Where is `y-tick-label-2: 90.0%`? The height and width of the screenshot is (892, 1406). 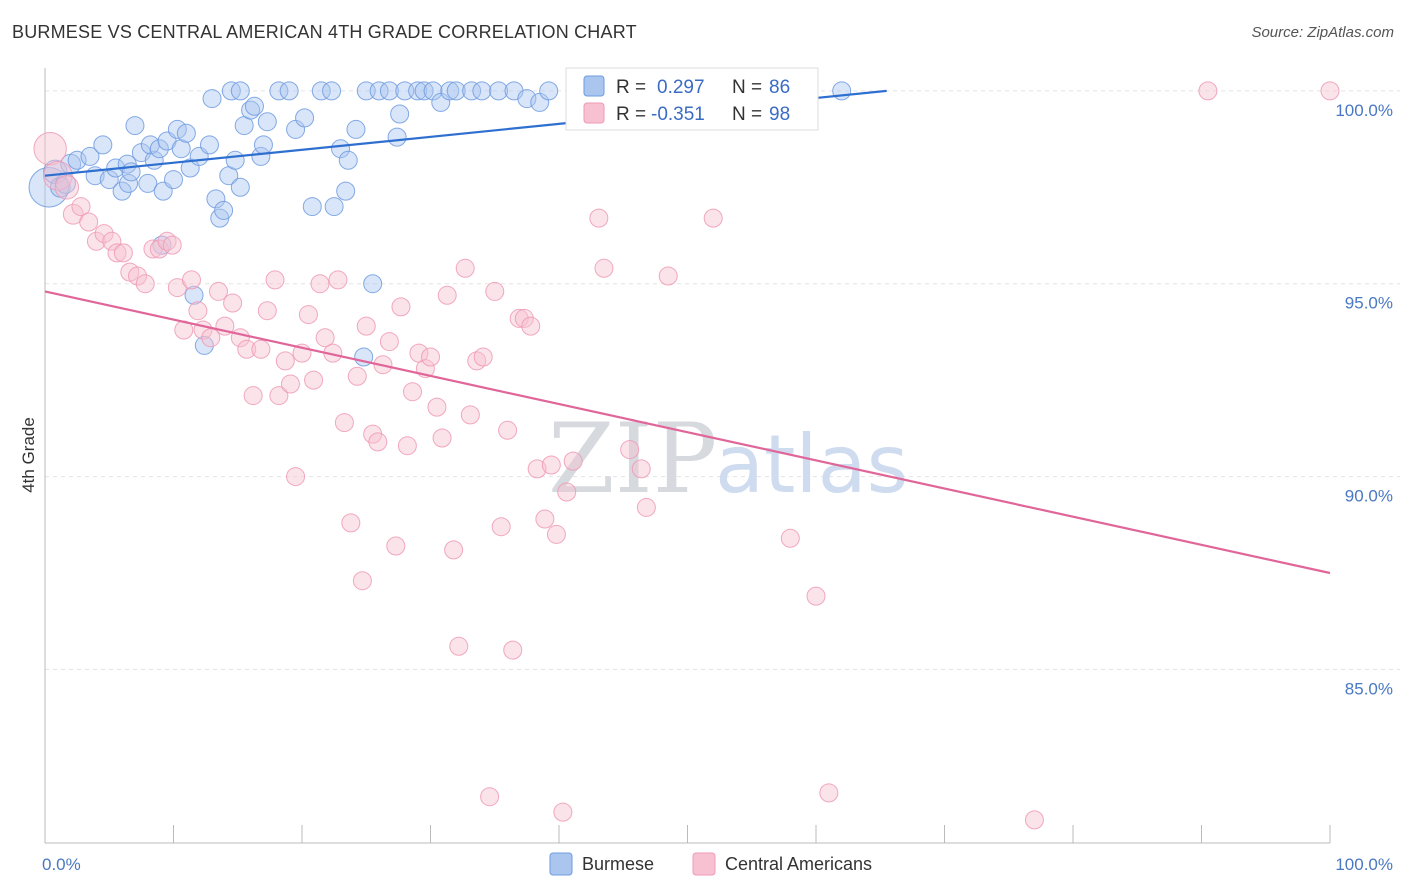
y-tick-label-2: 90.0% is located at coordinates (1369, 496).